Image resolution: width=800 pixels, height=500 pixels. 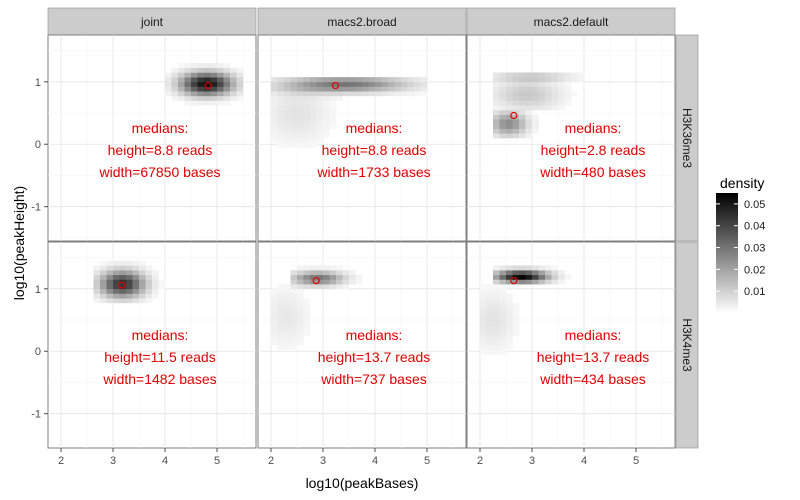 I want to click on median-annotation-line: width=480 bases, so click(x=592, y=172).